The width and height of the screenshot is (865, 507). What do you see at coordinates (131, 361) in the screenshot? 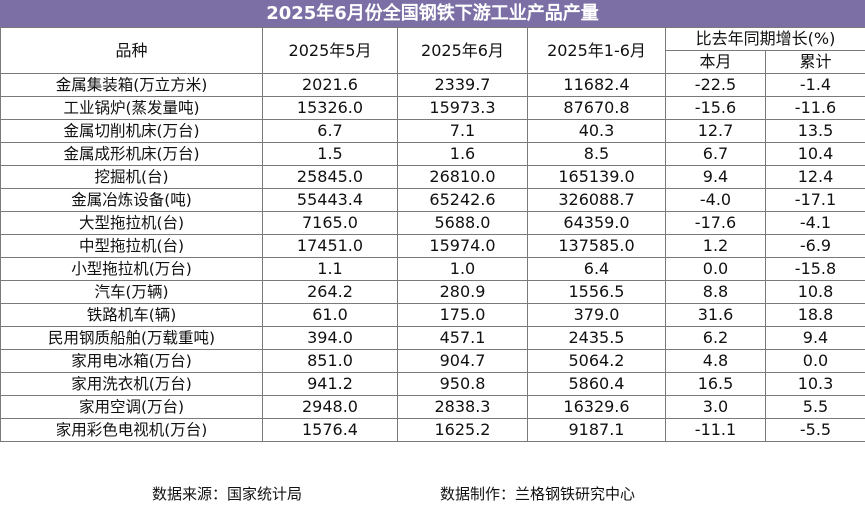
I see `cell-variety: 家用电冰箱(万台)` at bounding box center [131, 361].